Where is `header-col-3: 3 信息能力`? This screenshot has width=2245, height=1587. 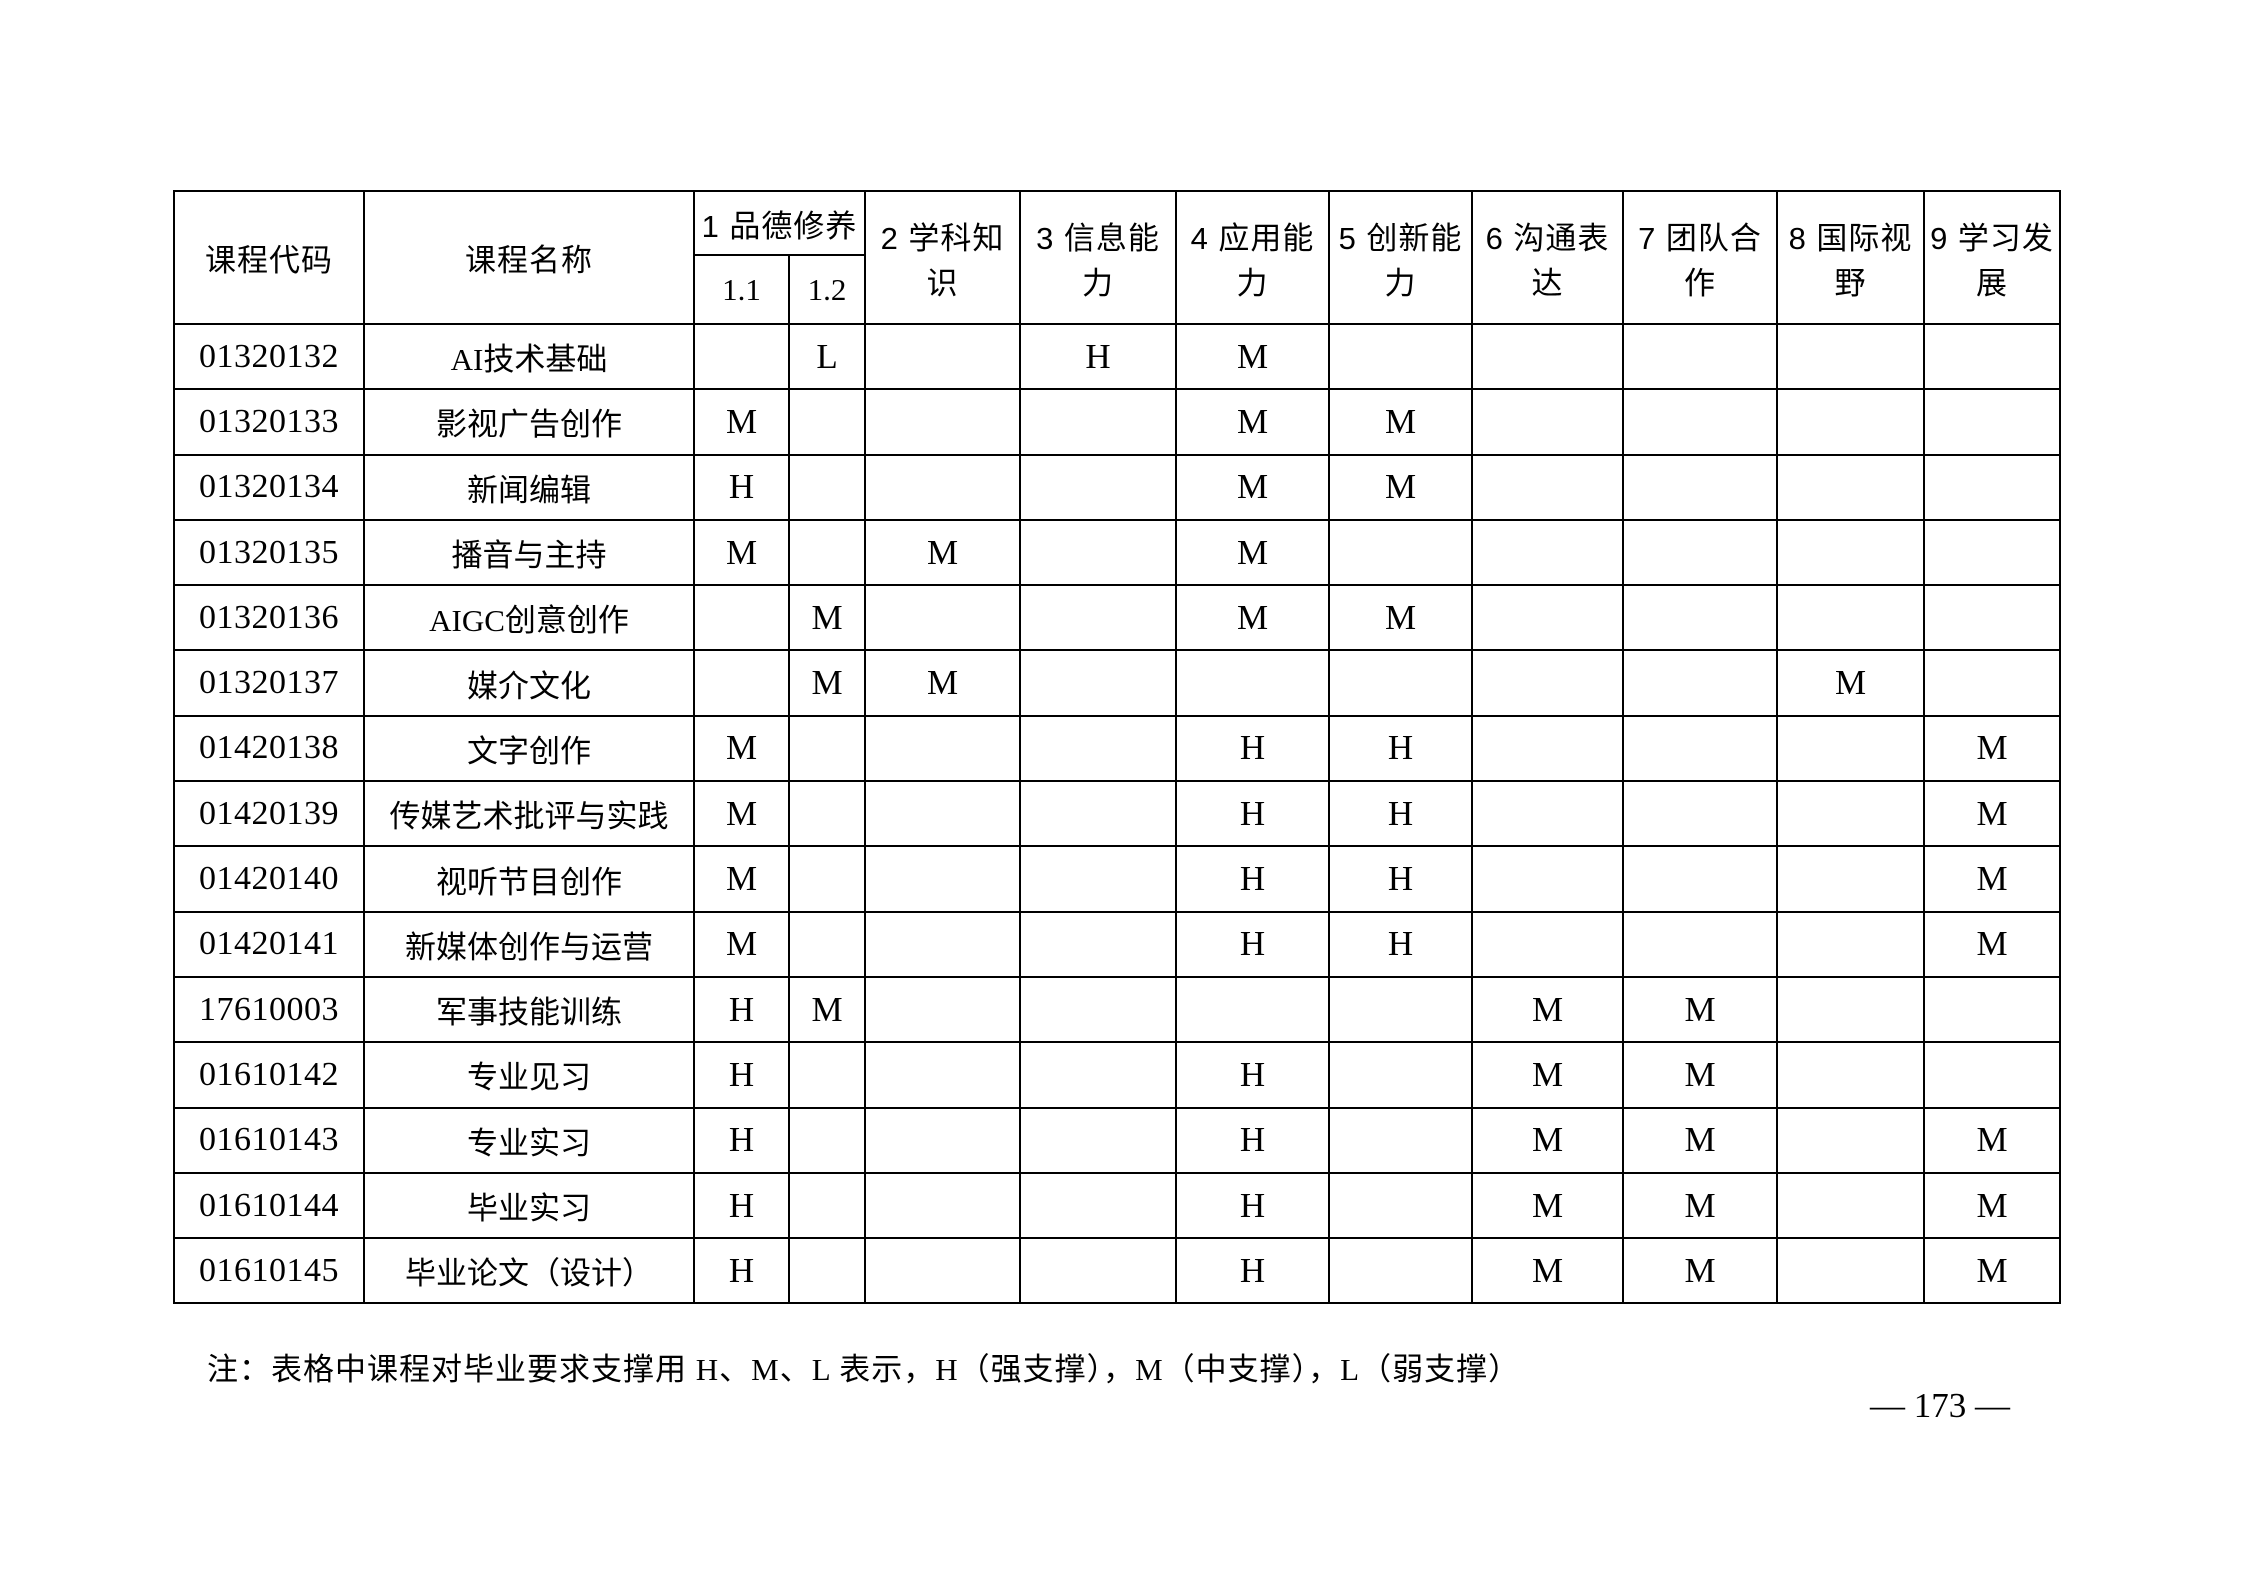 header-col-3: 3 信息能力 is located at coordinates (1098, 257).